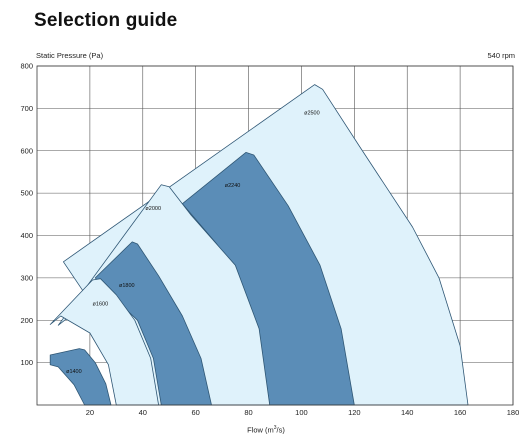 The image size is (532, 441). Describe the element at coordinates (354, 412) in the screenshot. I see `x-tick-label-120: 120` at that location.